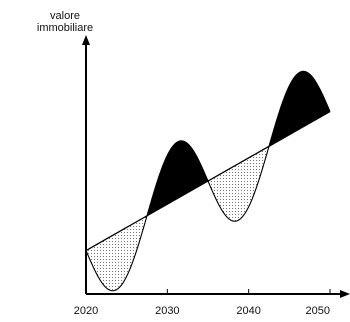  What do you see at coordinates (248, 311) in the screenshot?
I see `x-tick-label-2040: 2040` at bounding box center [248, 311].